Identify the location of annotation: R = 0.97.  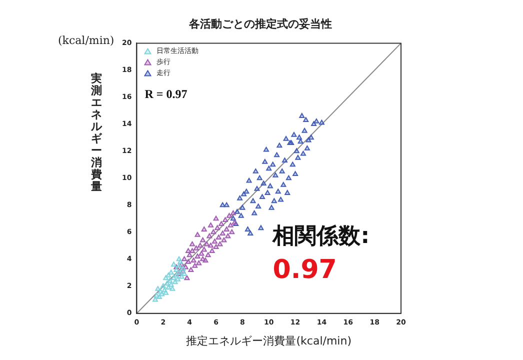
(166, 94).